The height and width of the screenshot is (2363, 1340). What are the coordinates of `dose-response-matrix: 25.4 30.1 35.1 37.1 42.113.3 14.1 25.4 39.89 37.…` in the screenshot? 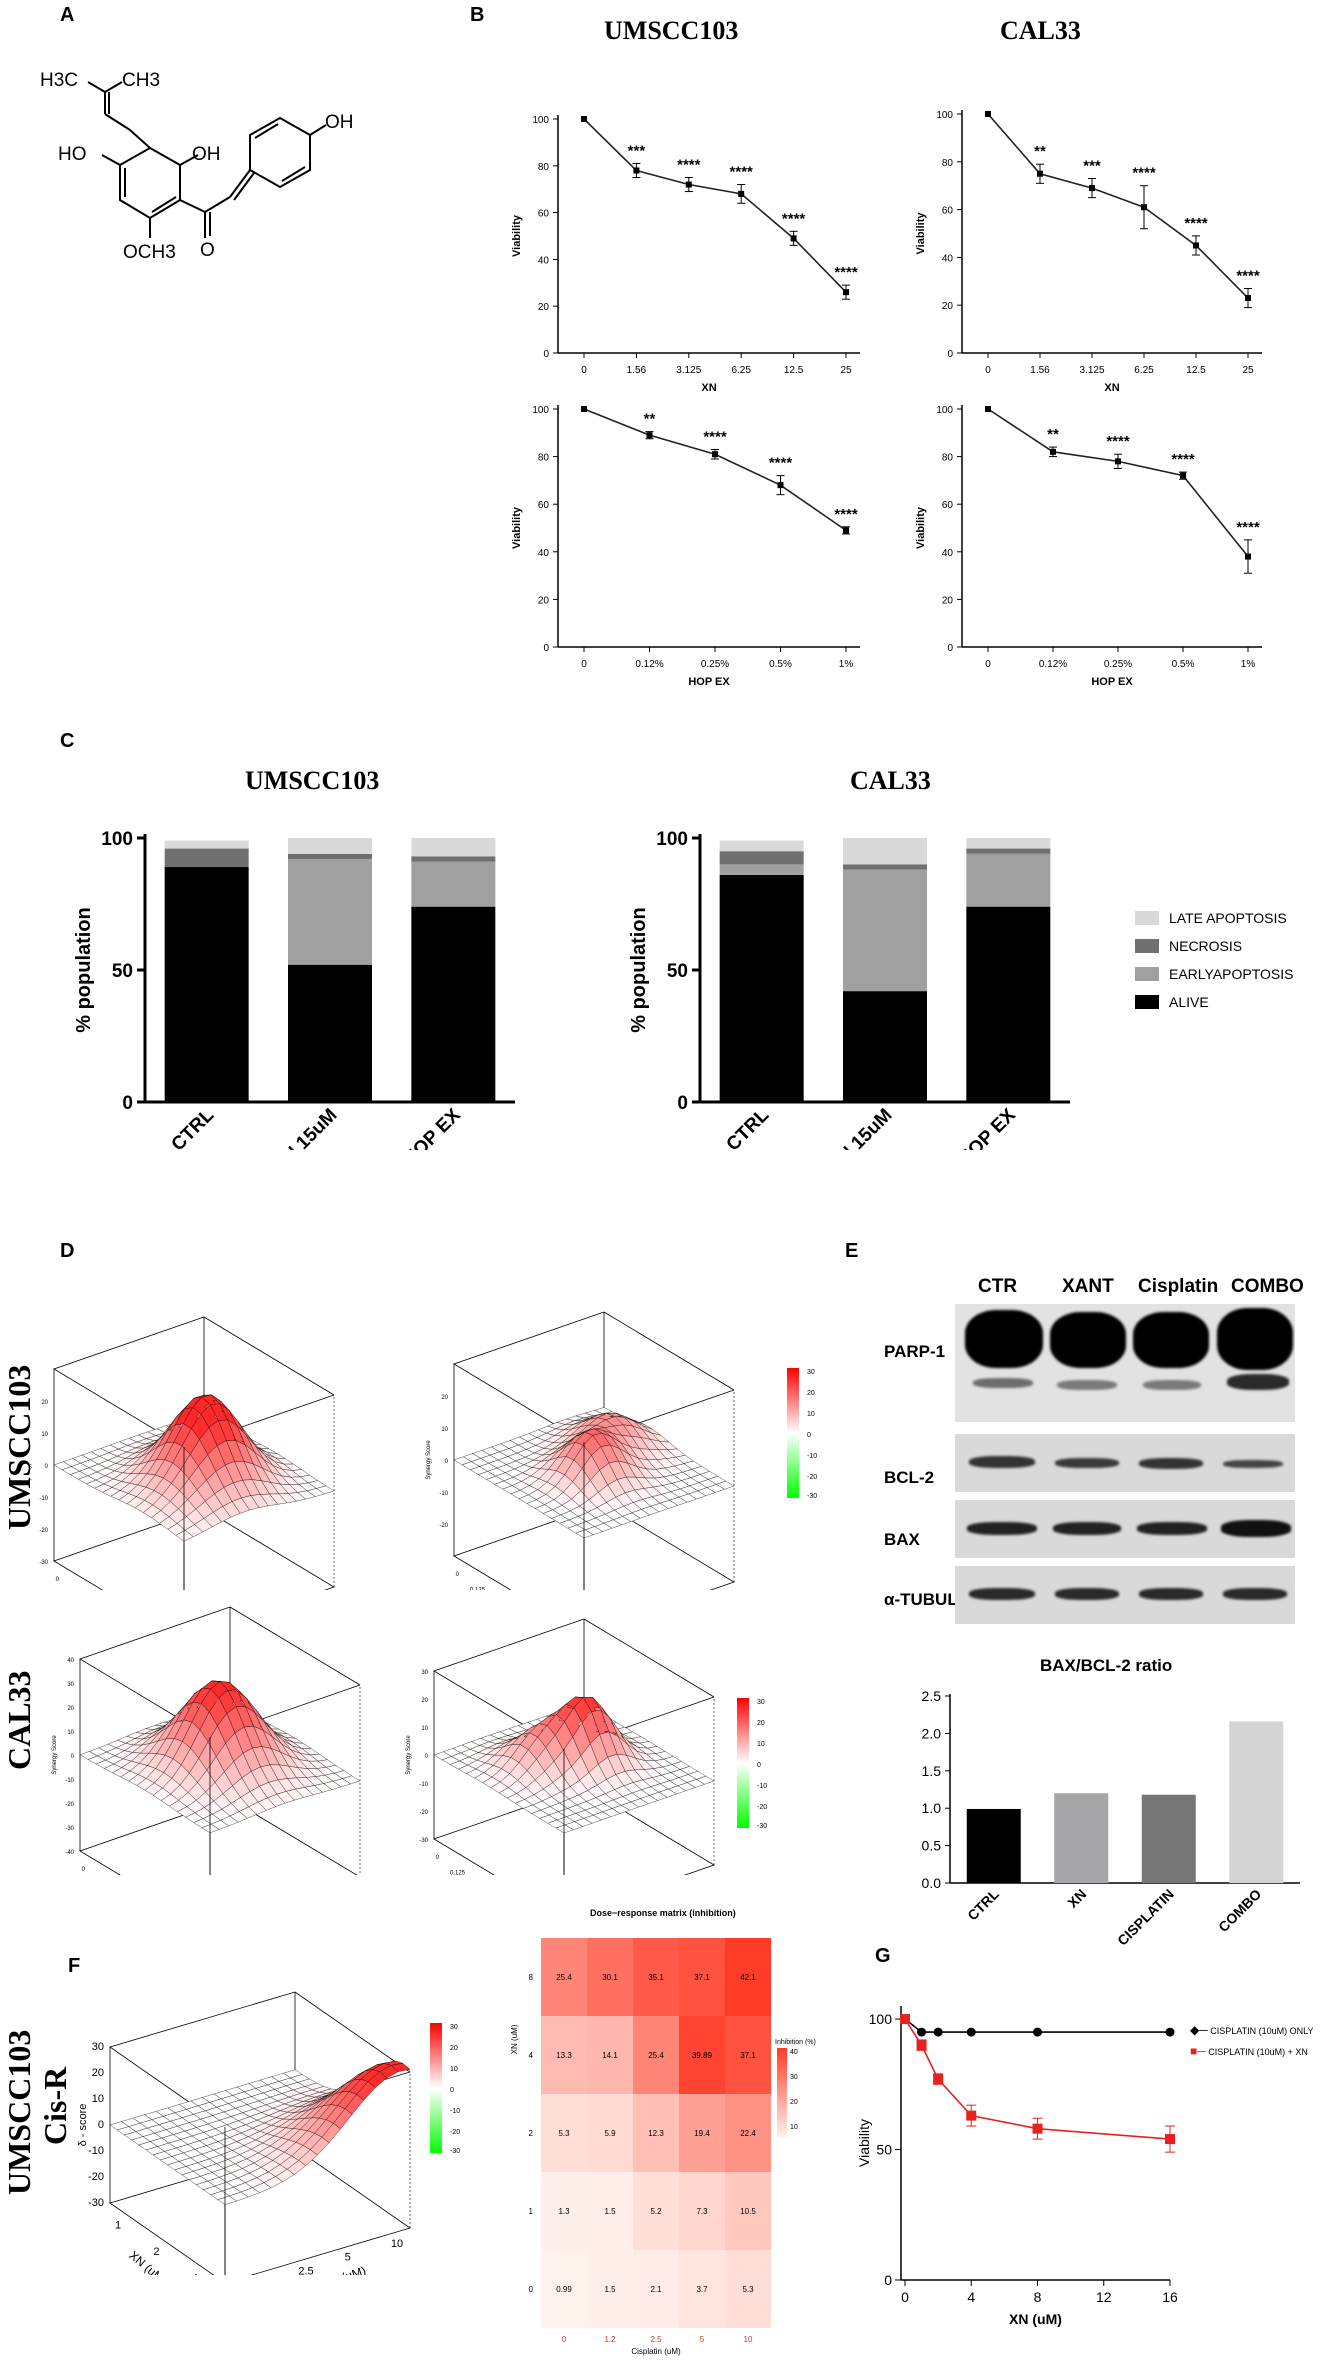 It's located at (663, 2147).